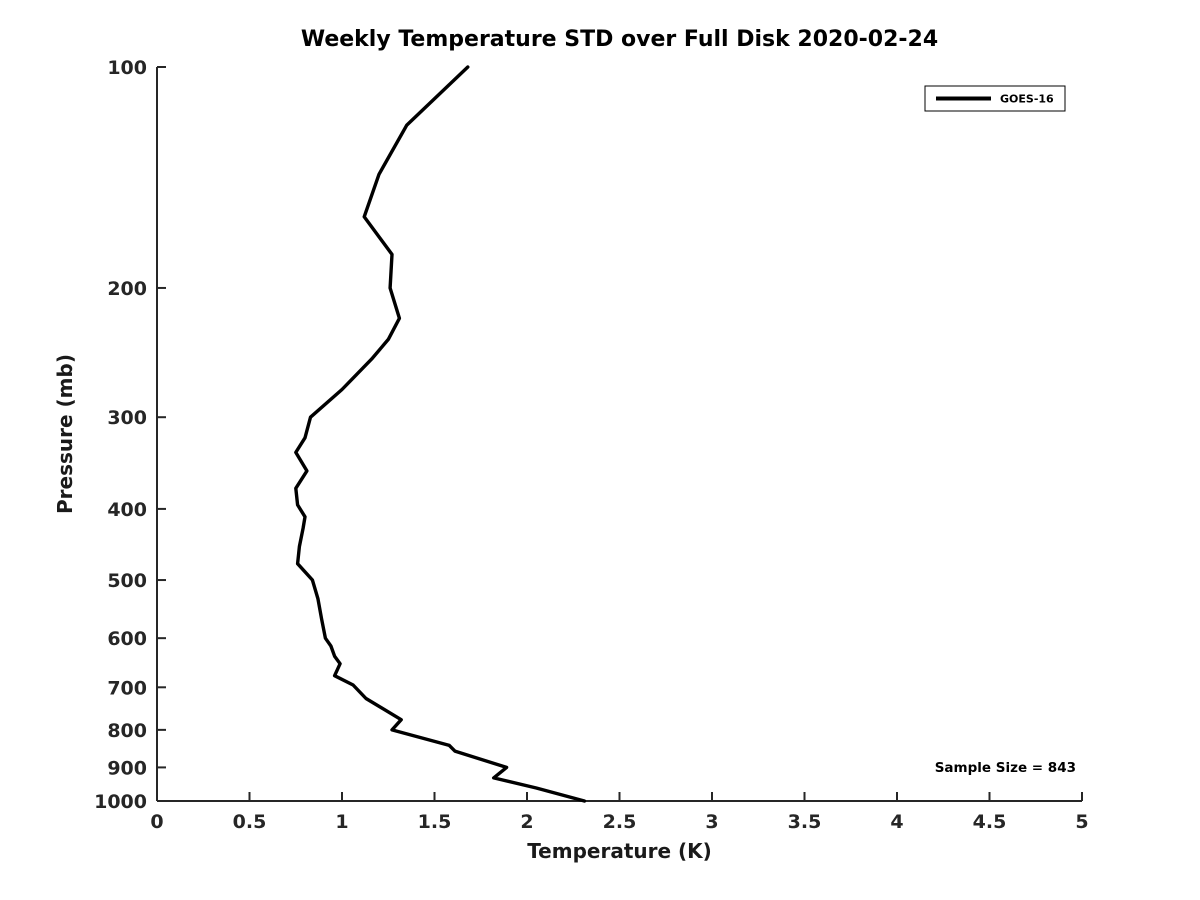 This screenshot has height=900, width=1200. Describe the element at coordinates (127, 418) in the screenshot. I see `y-tick-label: 300` at that location.